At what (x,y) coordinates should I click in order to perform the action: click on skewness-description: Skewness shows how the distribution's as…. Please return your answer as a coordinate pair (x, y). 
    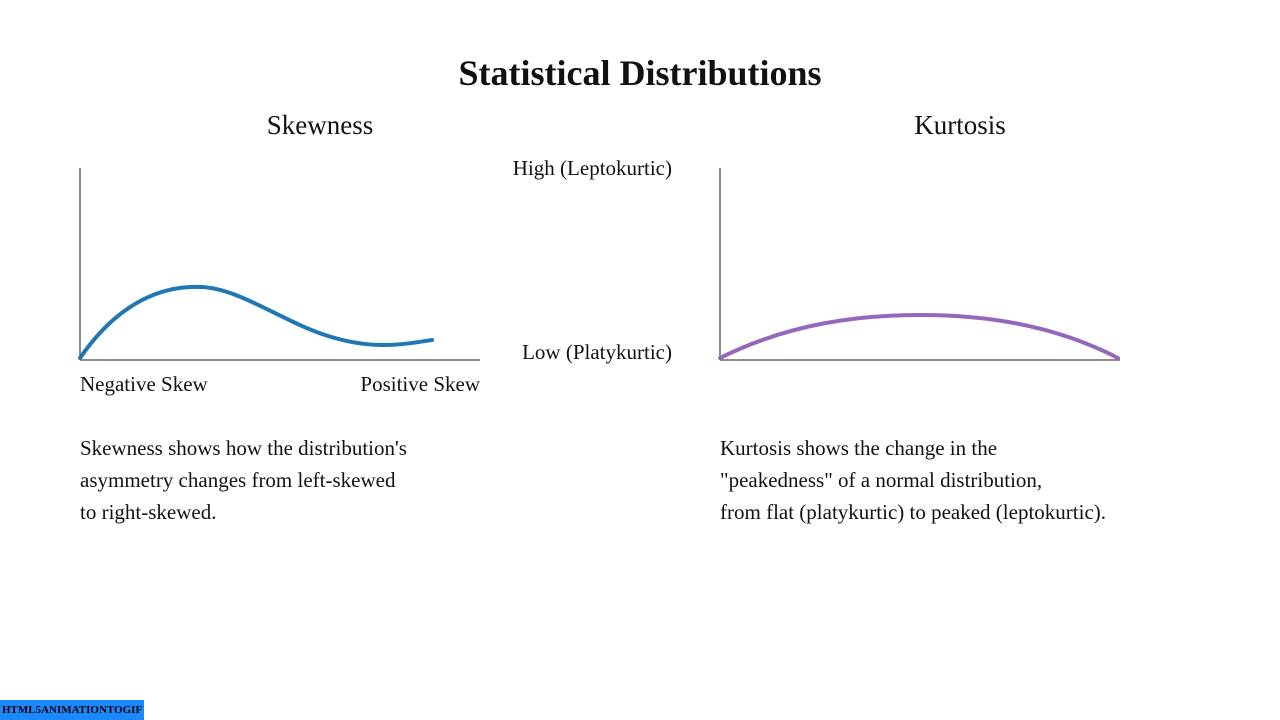
    Looking at the image, I should click on (243, 480).